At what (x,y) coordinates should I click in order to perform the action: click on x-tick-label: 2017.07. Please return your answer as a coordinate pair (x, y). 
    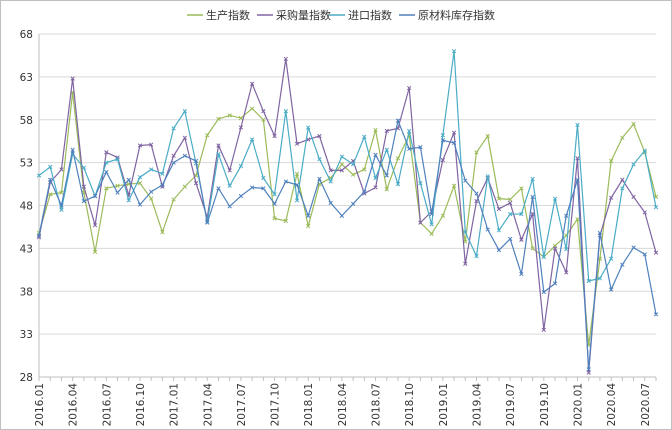
    Looking at the image, I should click on (242, 404).